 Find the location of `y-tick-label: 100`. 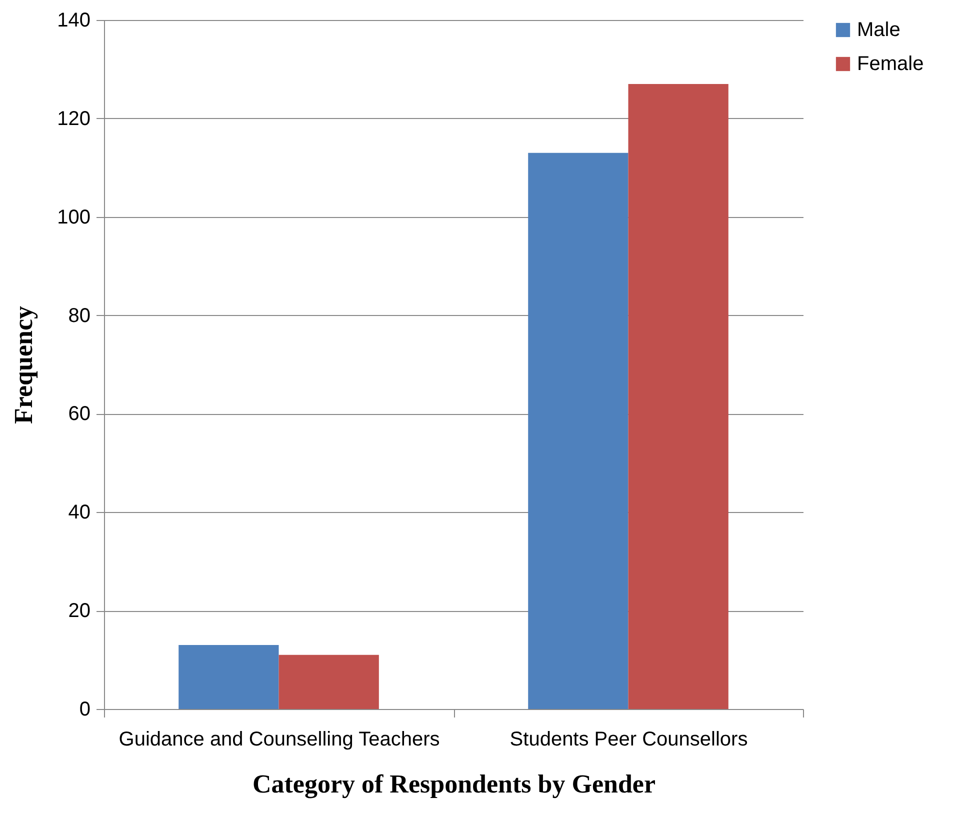

y-tick-label: 100 is located at coordinates (73, 217).